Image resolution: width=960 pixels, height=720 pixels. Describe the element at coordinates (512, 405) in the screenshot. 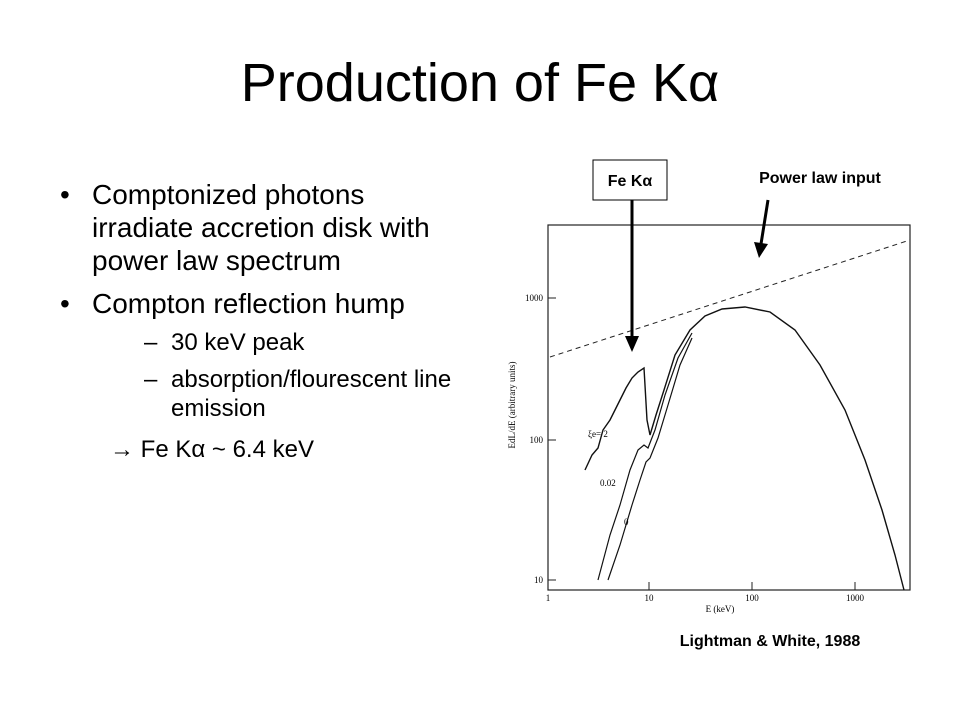

I see `y-axis-label: EdL/dE (arbitrary units)` at that location.